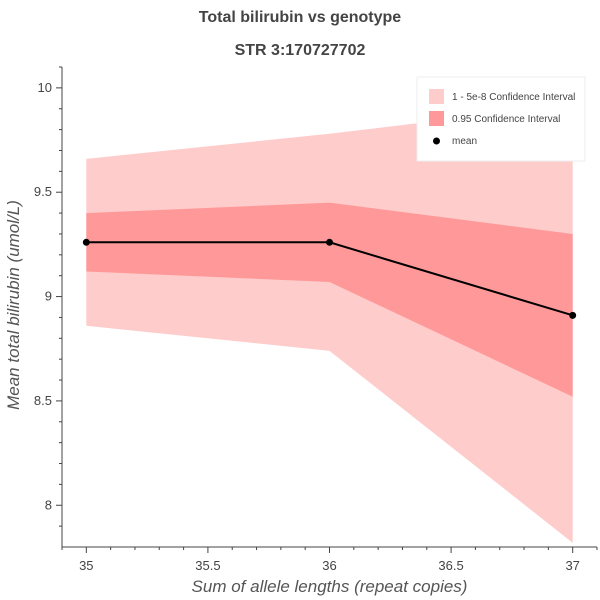 The image size is (600, 600). Describe the element at coordinates (43, 400) in the screenshot. I see `y-tick-label: 8.5` at that location.